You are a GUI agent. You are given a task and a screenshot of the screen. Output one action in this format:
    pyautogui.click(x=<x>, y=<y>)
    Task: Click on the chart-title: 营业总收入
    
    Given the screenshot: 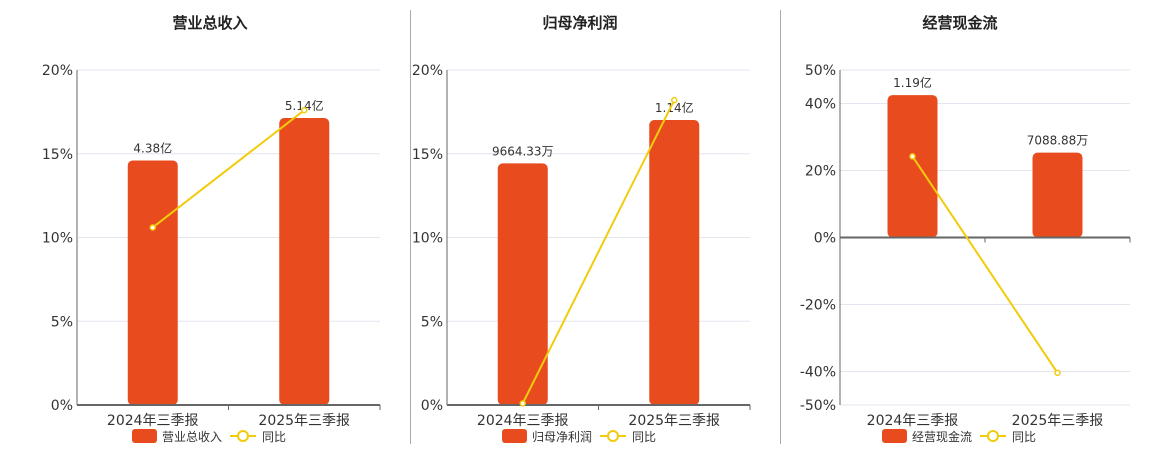 What is the action you would take?
    pyautogui.click(x=209, y=23)
    